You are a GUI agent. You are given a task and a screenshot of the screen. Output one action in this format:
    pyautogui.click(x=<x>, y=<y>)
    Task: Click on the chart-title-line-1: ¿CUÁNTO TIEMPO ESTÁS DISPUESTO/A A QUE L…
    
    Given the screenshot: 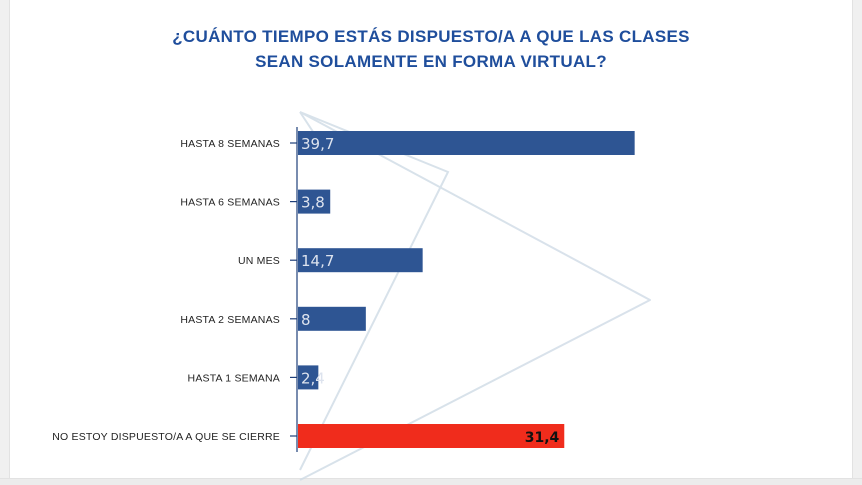 What is the action you would take?
    pyautogui.click(x=431, y=36)
    